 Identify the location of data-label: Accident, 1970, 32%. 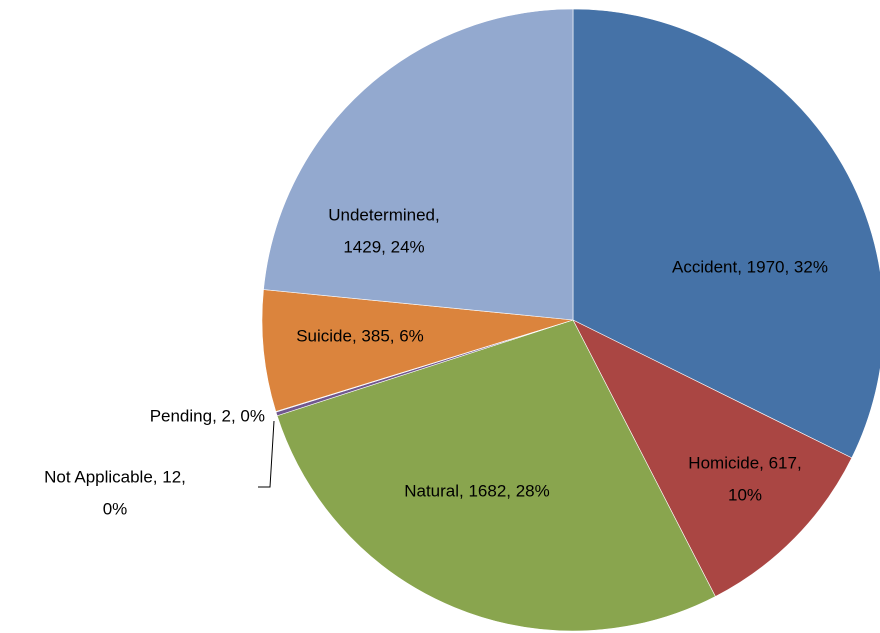
(750, 266).